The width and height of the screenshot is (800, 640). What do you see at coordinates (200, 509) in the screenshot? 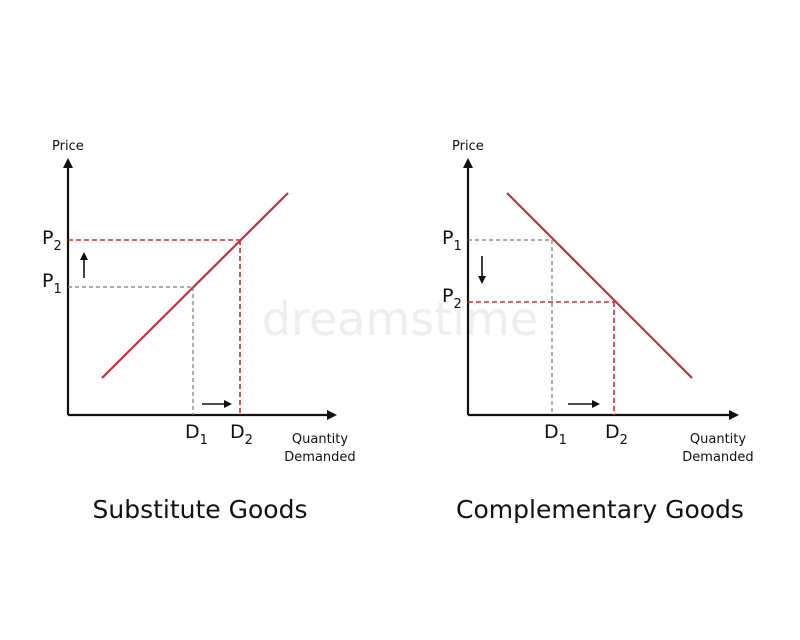
I see `panel-title: Substitute Goods` at bounding box center [200, 509].